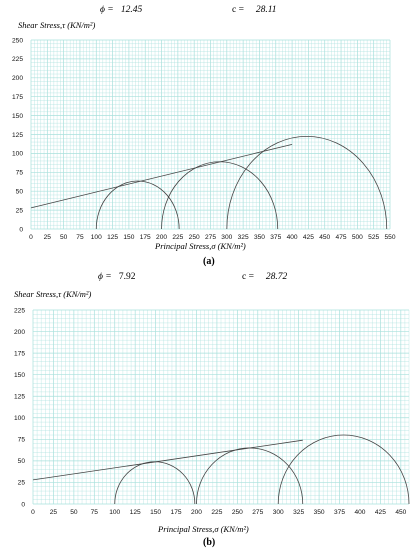 This screenshot has height=550, width=419. What do you see at coordinates (203, 529) in the screenshot?
I see `x-axis-title-b: Principal Stress,σ (KN/m²)` at bounding box center [203, 529].